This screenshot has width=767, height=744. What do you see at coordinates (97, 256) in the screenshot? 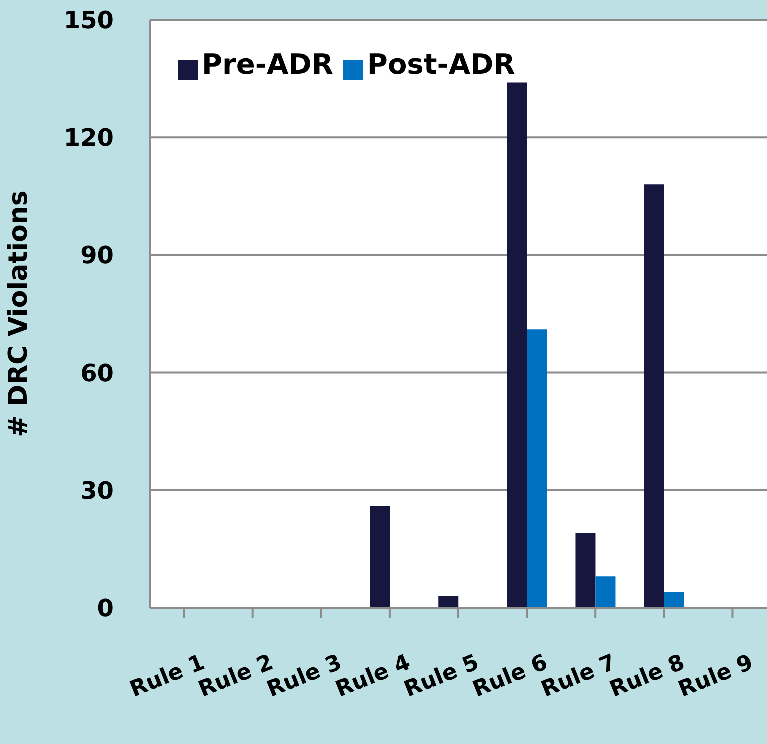
I see `y-tick-label: 90` at bounding box center [97, 256].